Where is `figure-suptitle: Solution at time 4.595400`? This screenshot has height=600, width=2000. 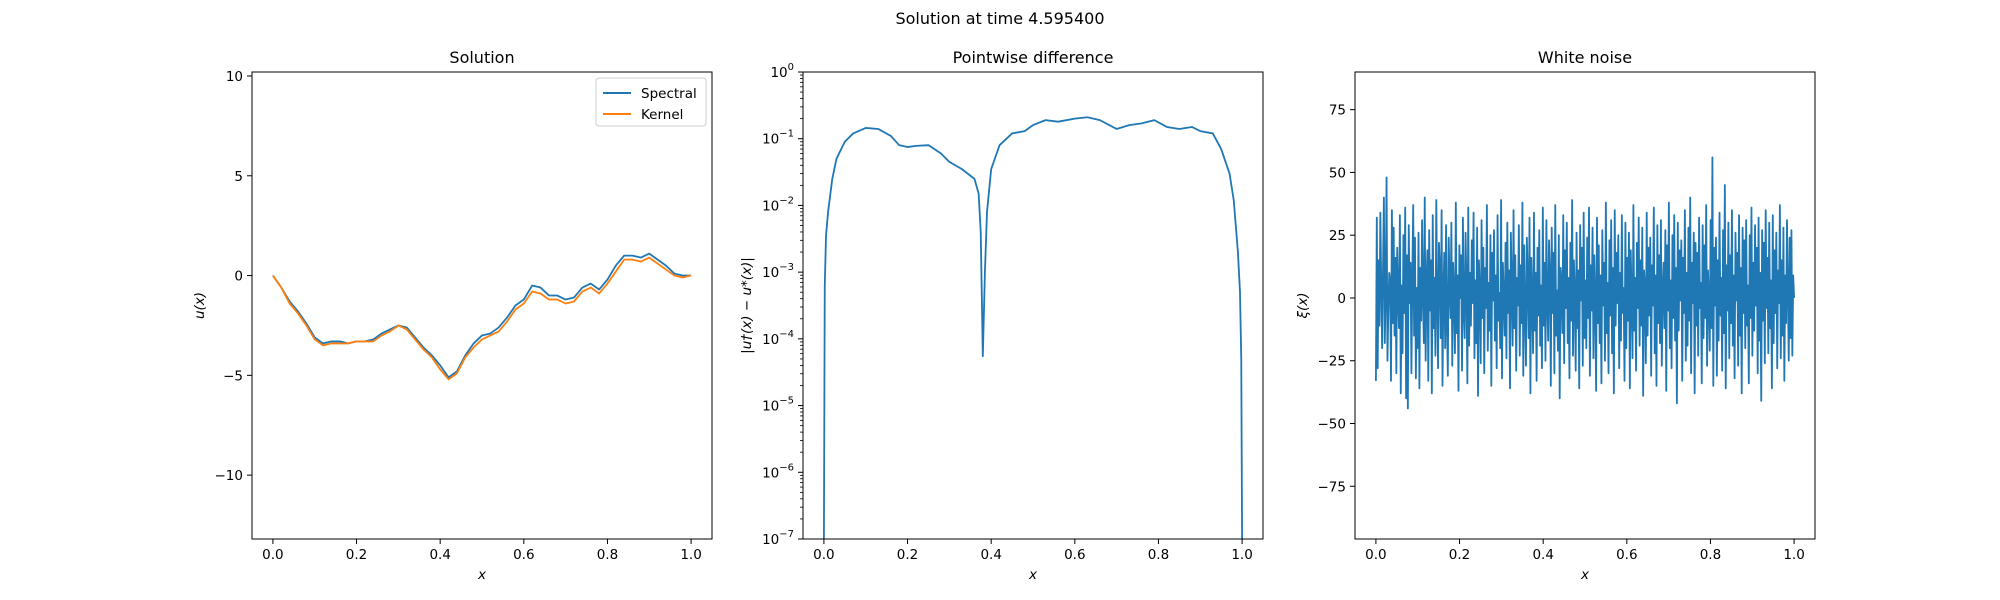 figure-suptitle: Solution at time 4.595400 is located at coordinates (999, 18).